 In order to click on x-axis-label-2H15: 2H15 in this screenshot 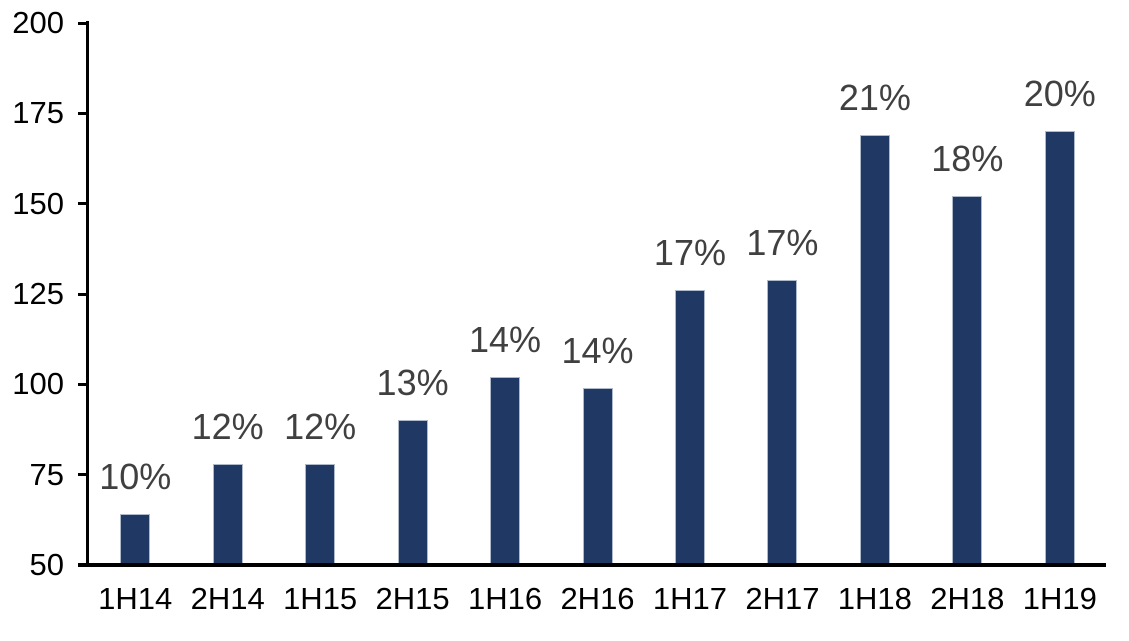, I will do `click(412, 598)`.